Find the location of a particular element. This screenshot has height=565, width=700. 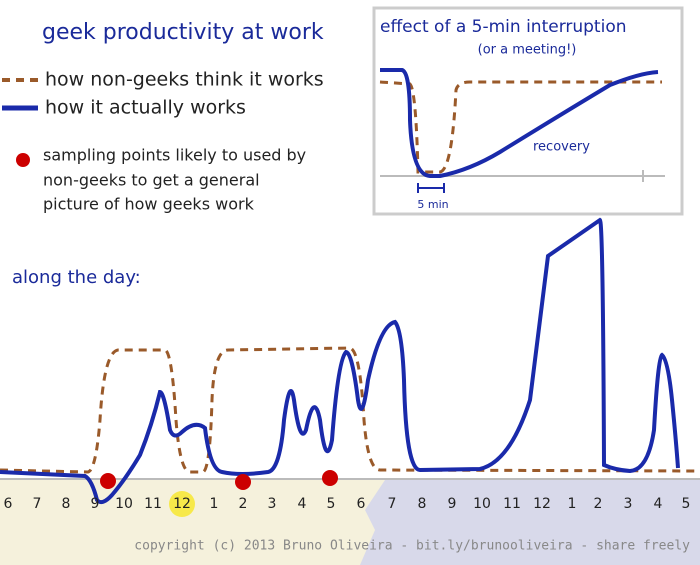

note-text: picture of how geeks work is located at coordinates (149, 204).